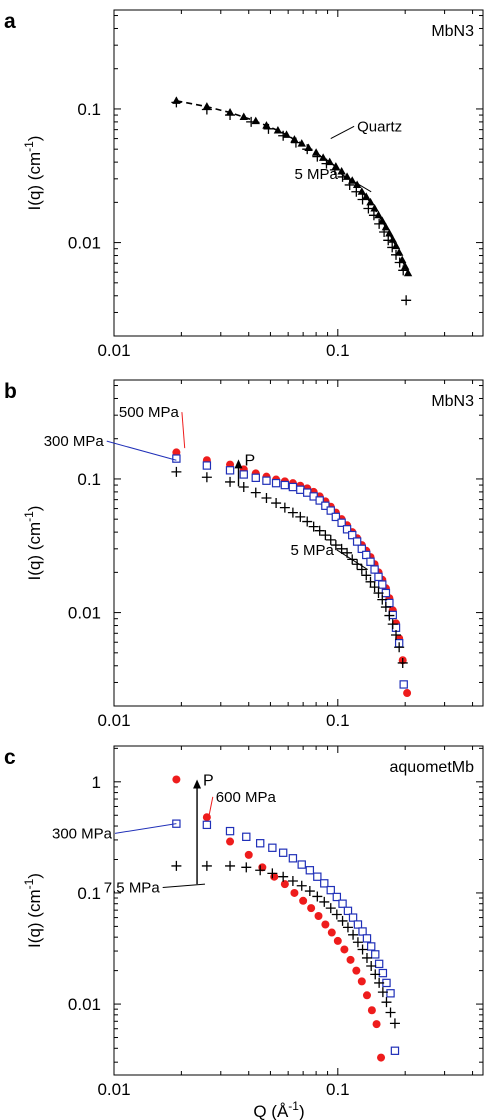 The image size is (484, 1120). I want to click on x-axis-label: Q (Å-1), so click(278, 1109).